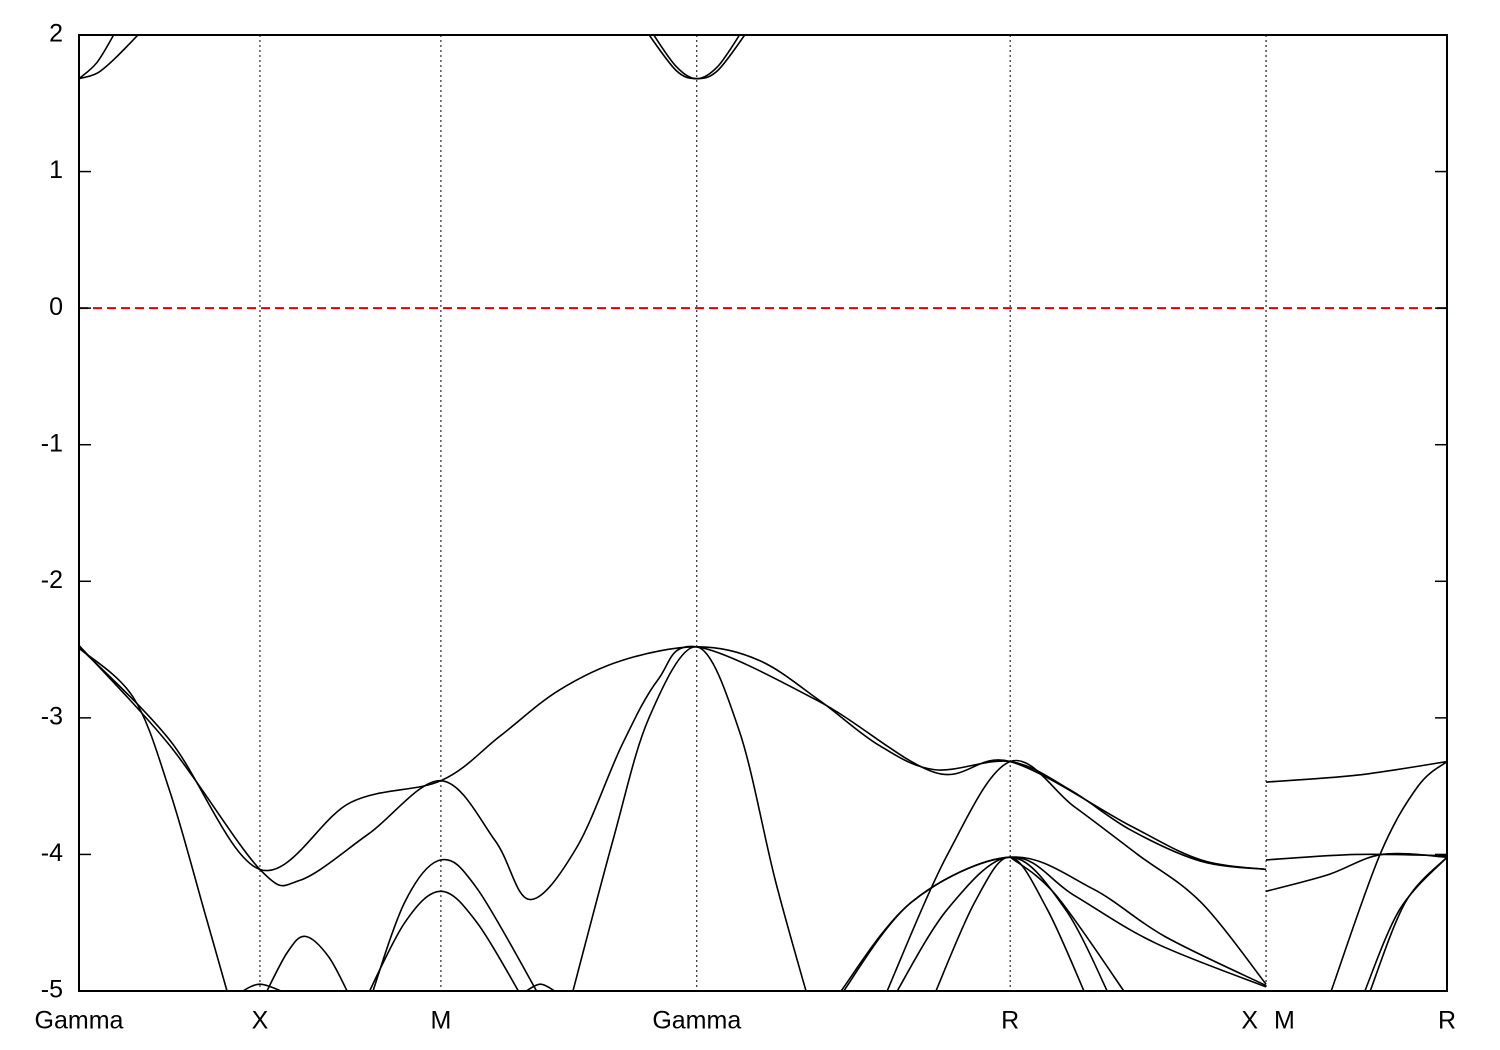 This screenshot has height=1050, width=1500. What do you see at coordinates (56, 34) in the screenshot?
I see `y-tick-label: 2` at bounding box center [56, 34].